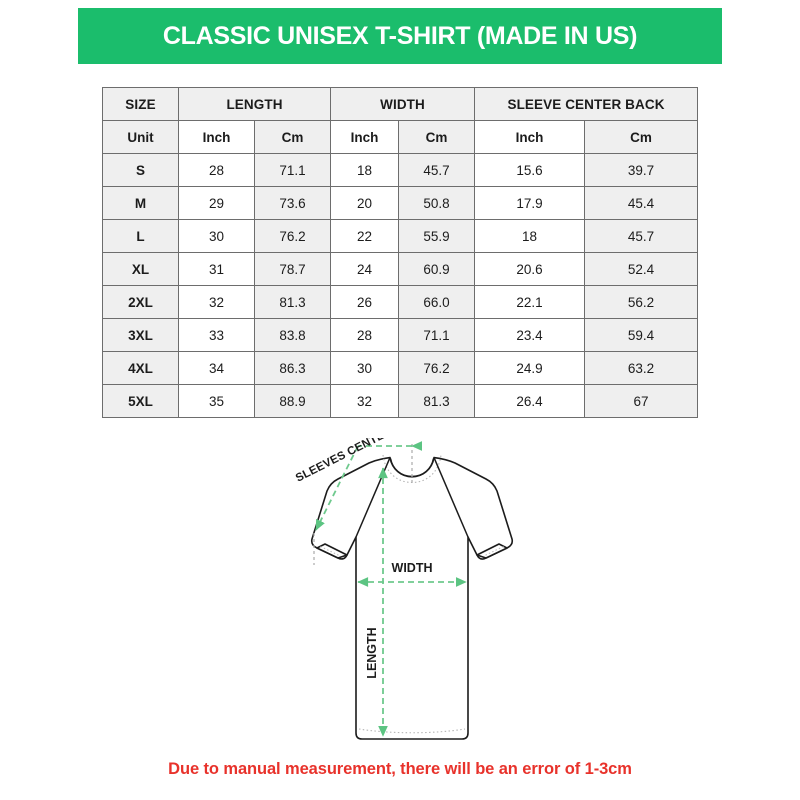 This screenshot has width=800, height=800. What do you see at coordinates (437, 368) in the screenshot?
I see `cell-width-cm: 76.2` at bounding box center [437, 368].